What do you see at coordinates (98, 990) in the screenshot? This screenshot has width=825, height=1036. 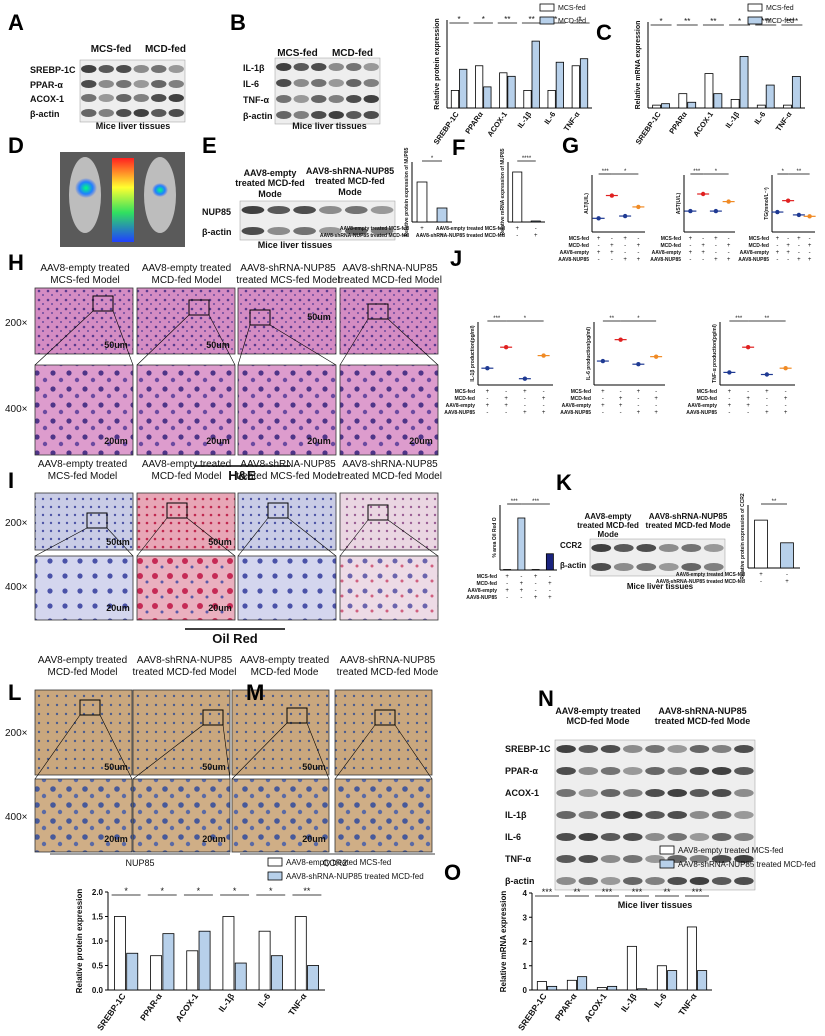 I see `y-tick-label: 0.0` at bounding box center [98, 990].